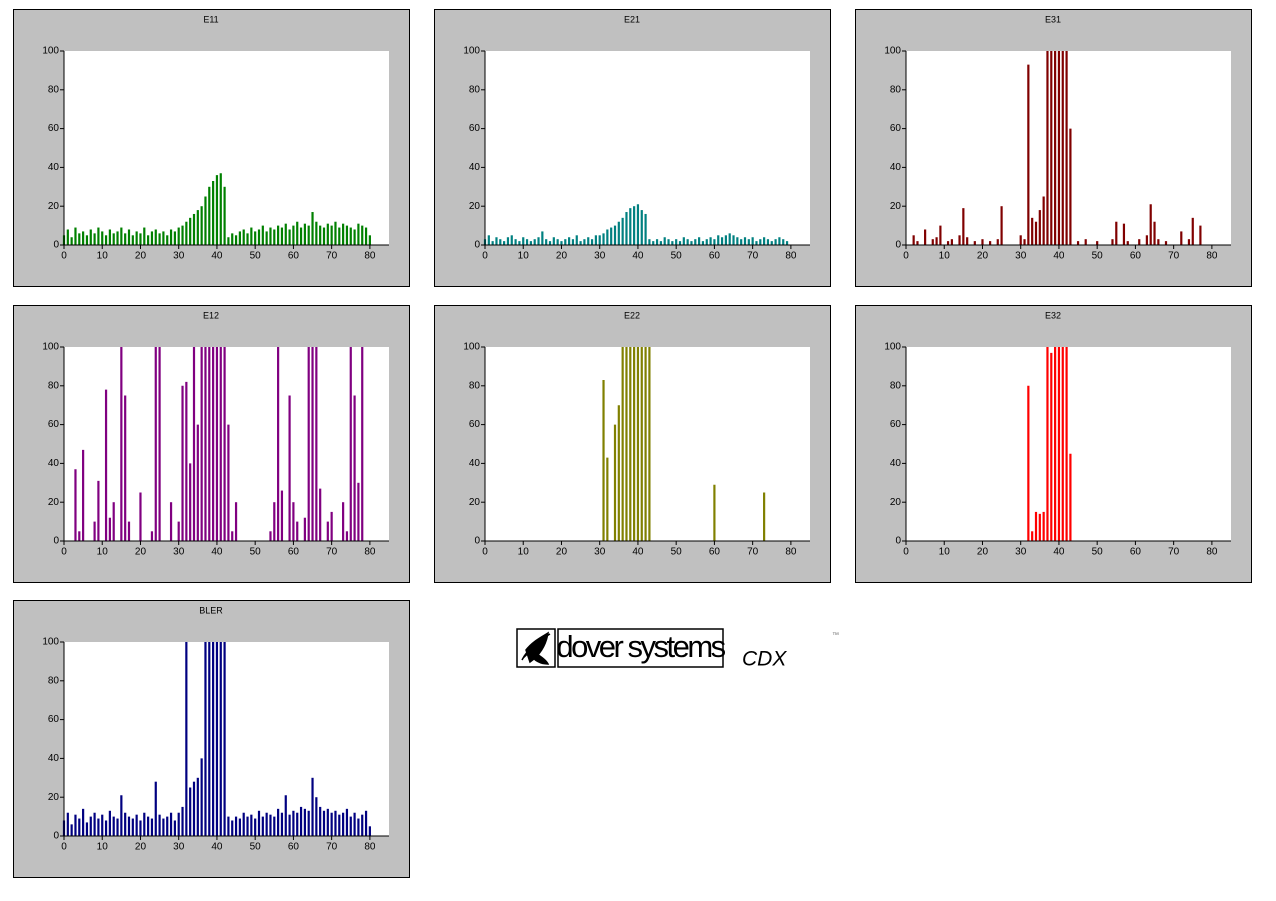  I want to click on chart-panel: E31 0 20 40 60 80 100 0 10 20 30 40 50 60 70 80, so click(1053, 148).